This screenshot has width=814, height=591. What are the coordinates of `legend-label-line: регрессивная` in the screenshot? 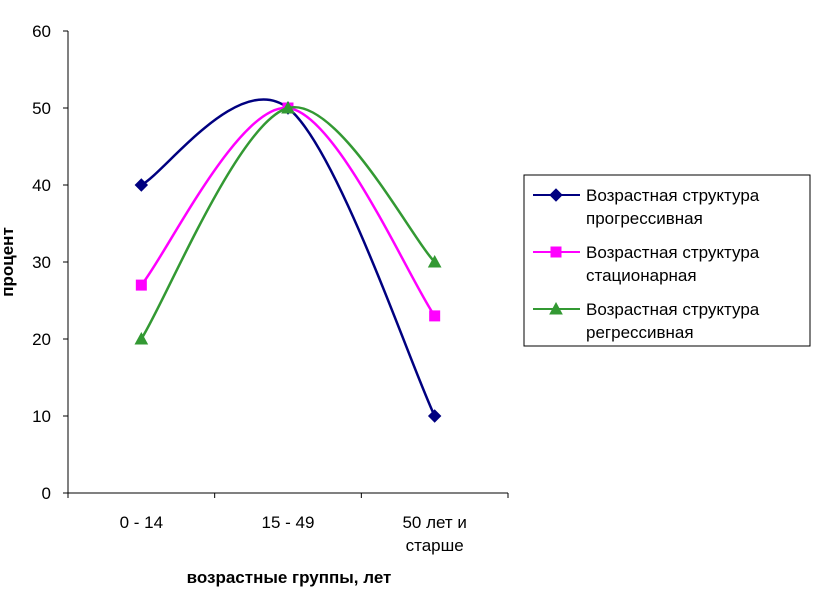 It's located at (640, 332).